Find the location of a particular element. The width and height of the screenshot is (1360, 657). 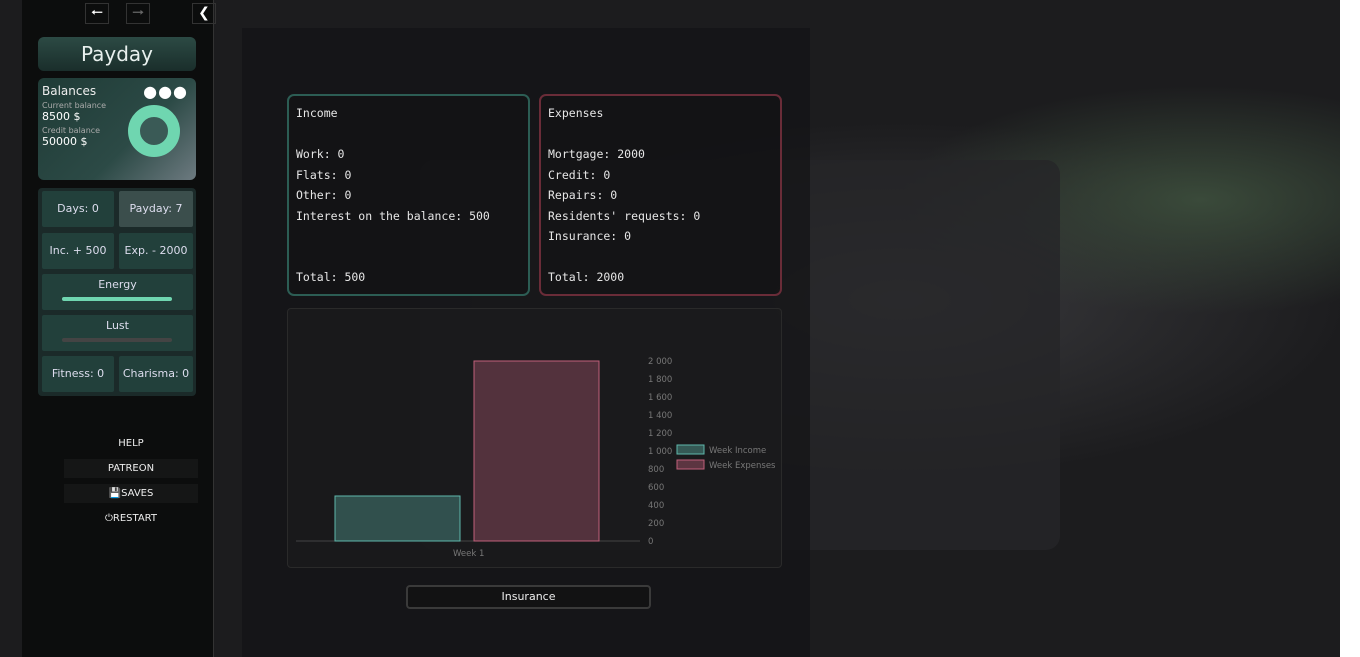

collapse-sidebar-button: ❮ is located at coordinates (204, 13).